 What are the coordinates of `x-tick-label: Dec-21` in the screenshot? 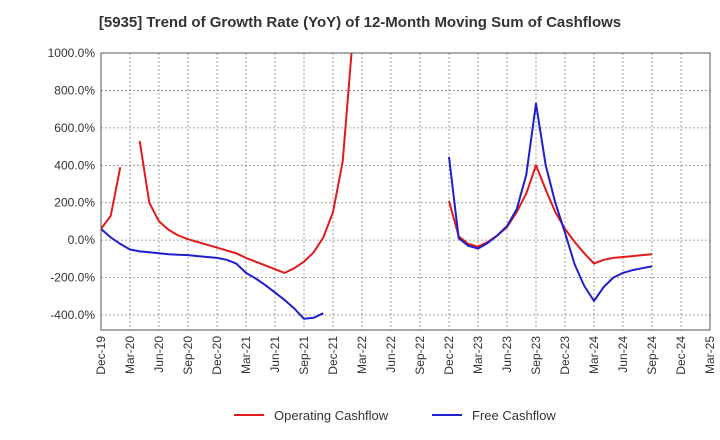 It's located at (333, 355).